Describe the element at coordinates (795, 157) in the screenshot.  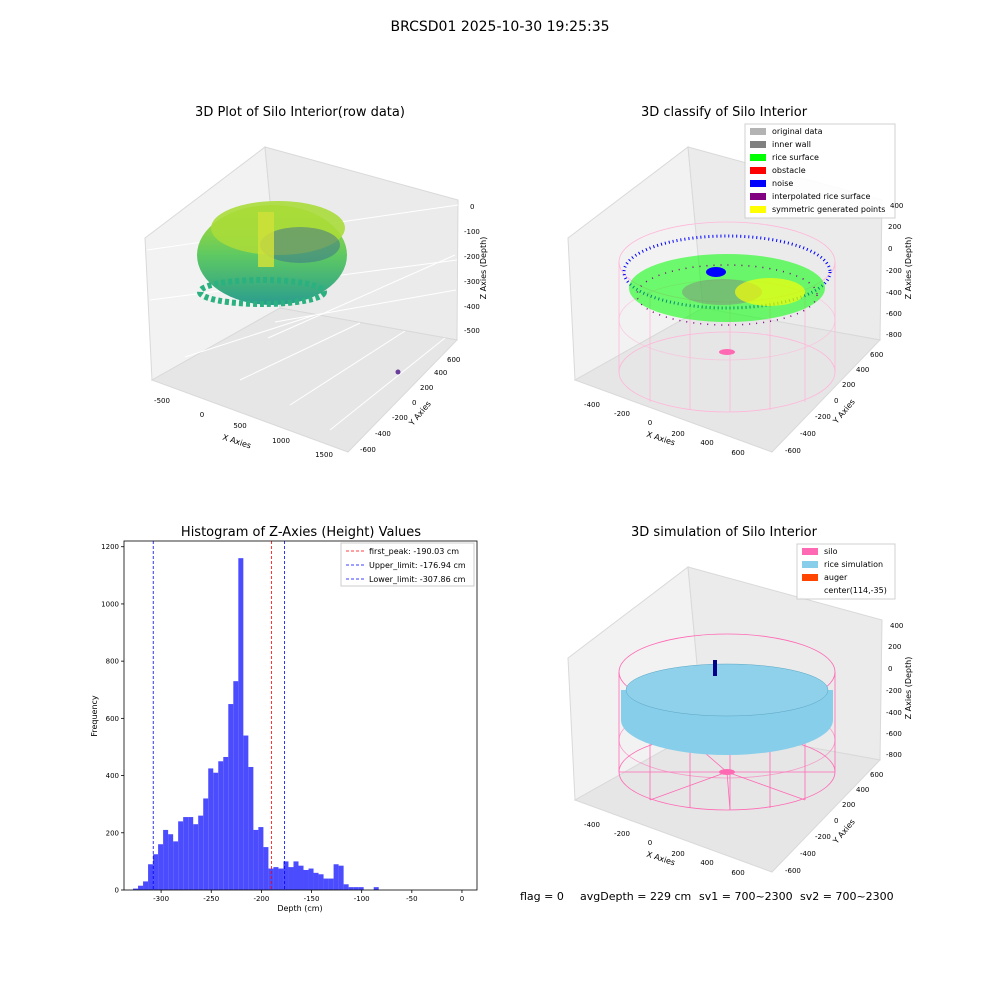
I see `legend-entry: rice surface` at that location.